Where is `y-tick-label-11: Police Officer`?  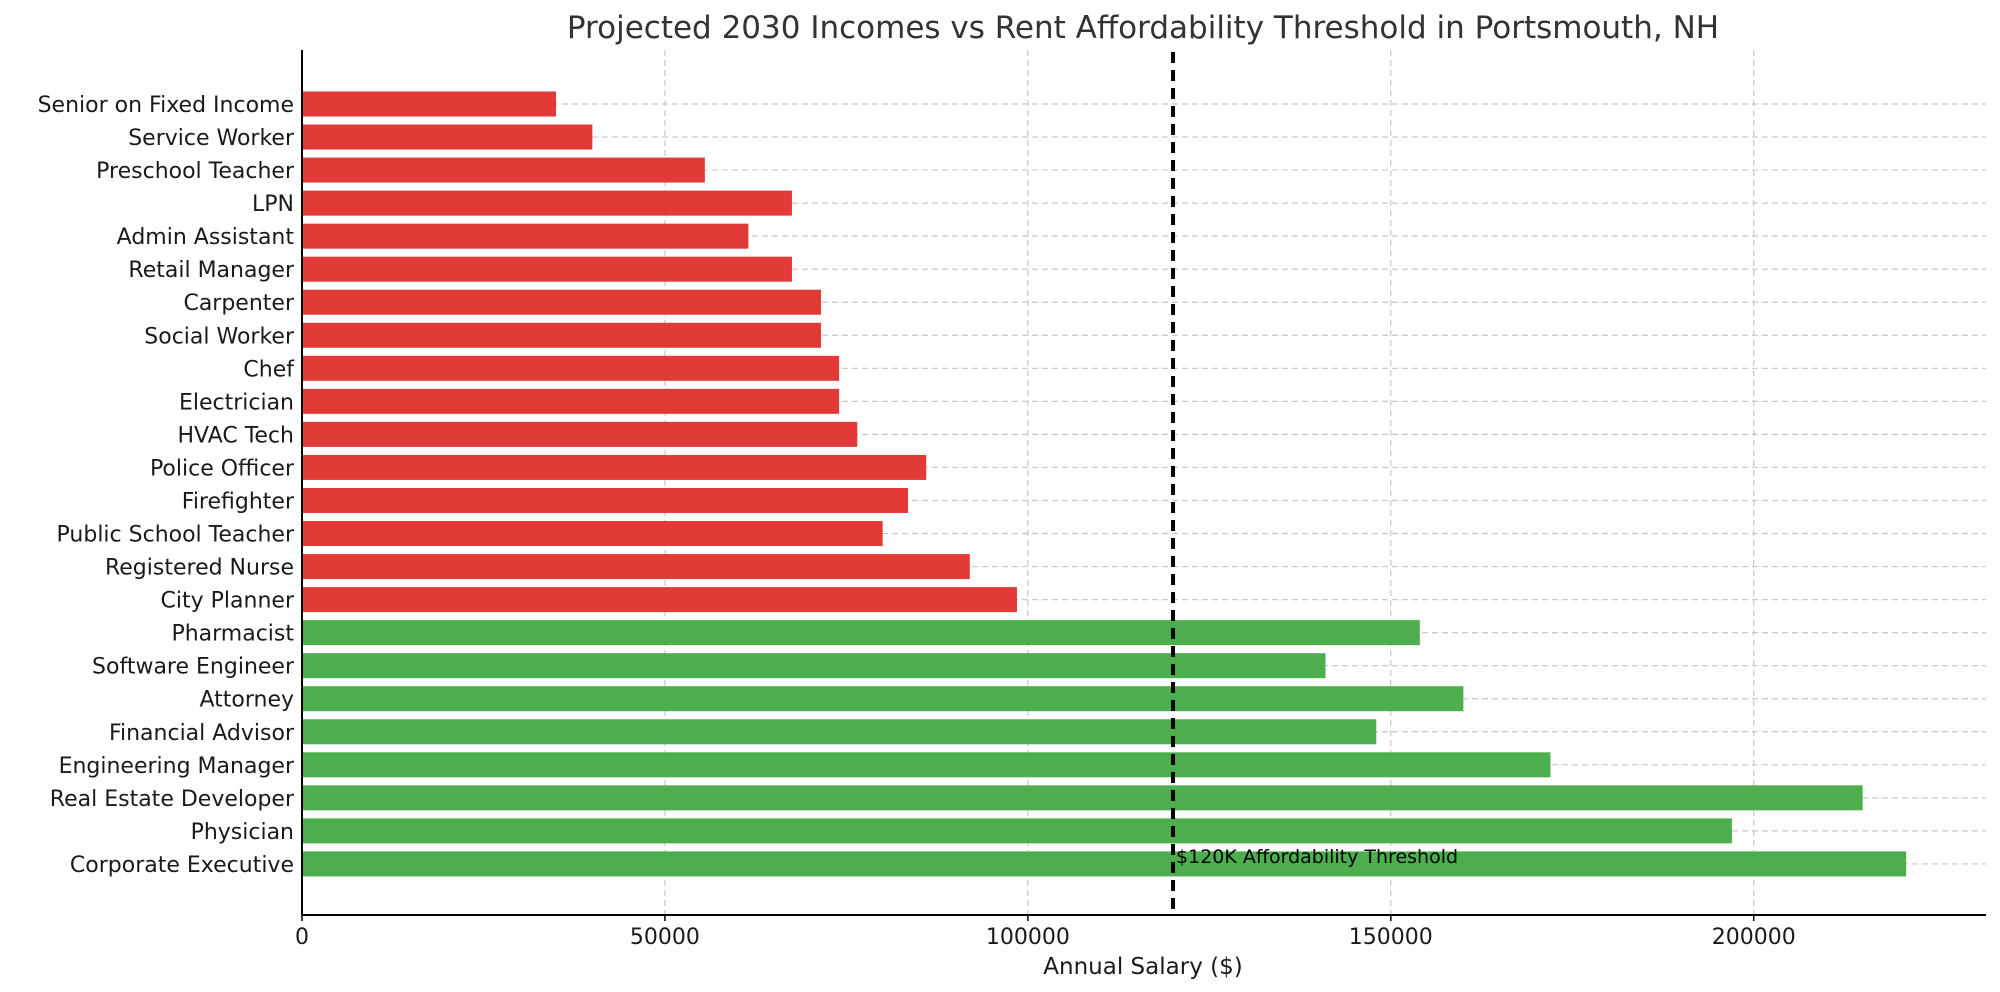 y-tick-label-11: Police Officer is located at coordinates (222, 468).